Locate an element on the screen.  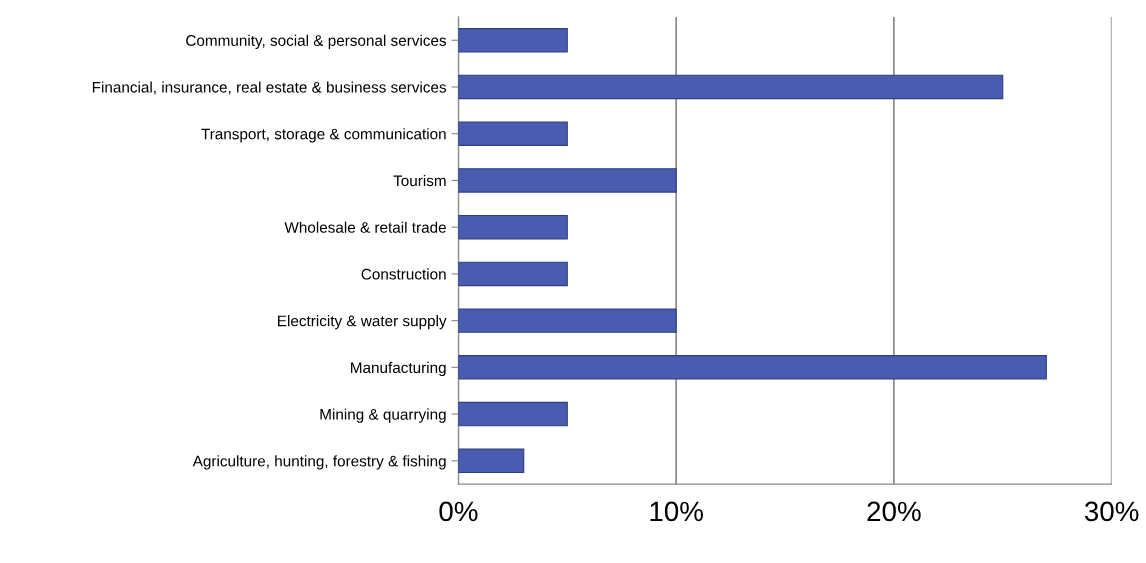
x-tick-label: 0% is located at coordinates (458, 511).